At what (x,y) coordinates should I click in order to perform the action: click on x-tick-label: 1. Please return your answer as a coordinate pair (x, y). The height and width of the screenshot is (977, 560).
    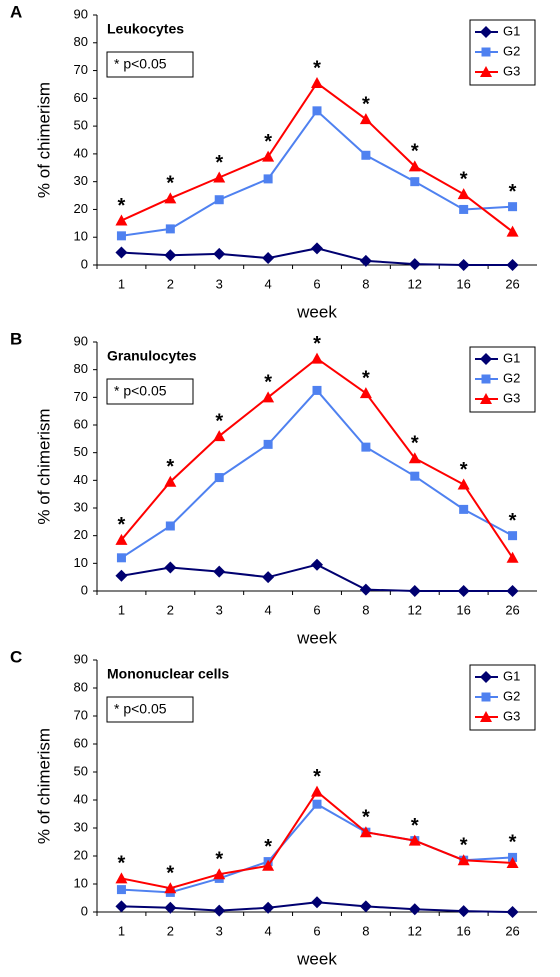
    Looking at the image, I should click on (121, 930).